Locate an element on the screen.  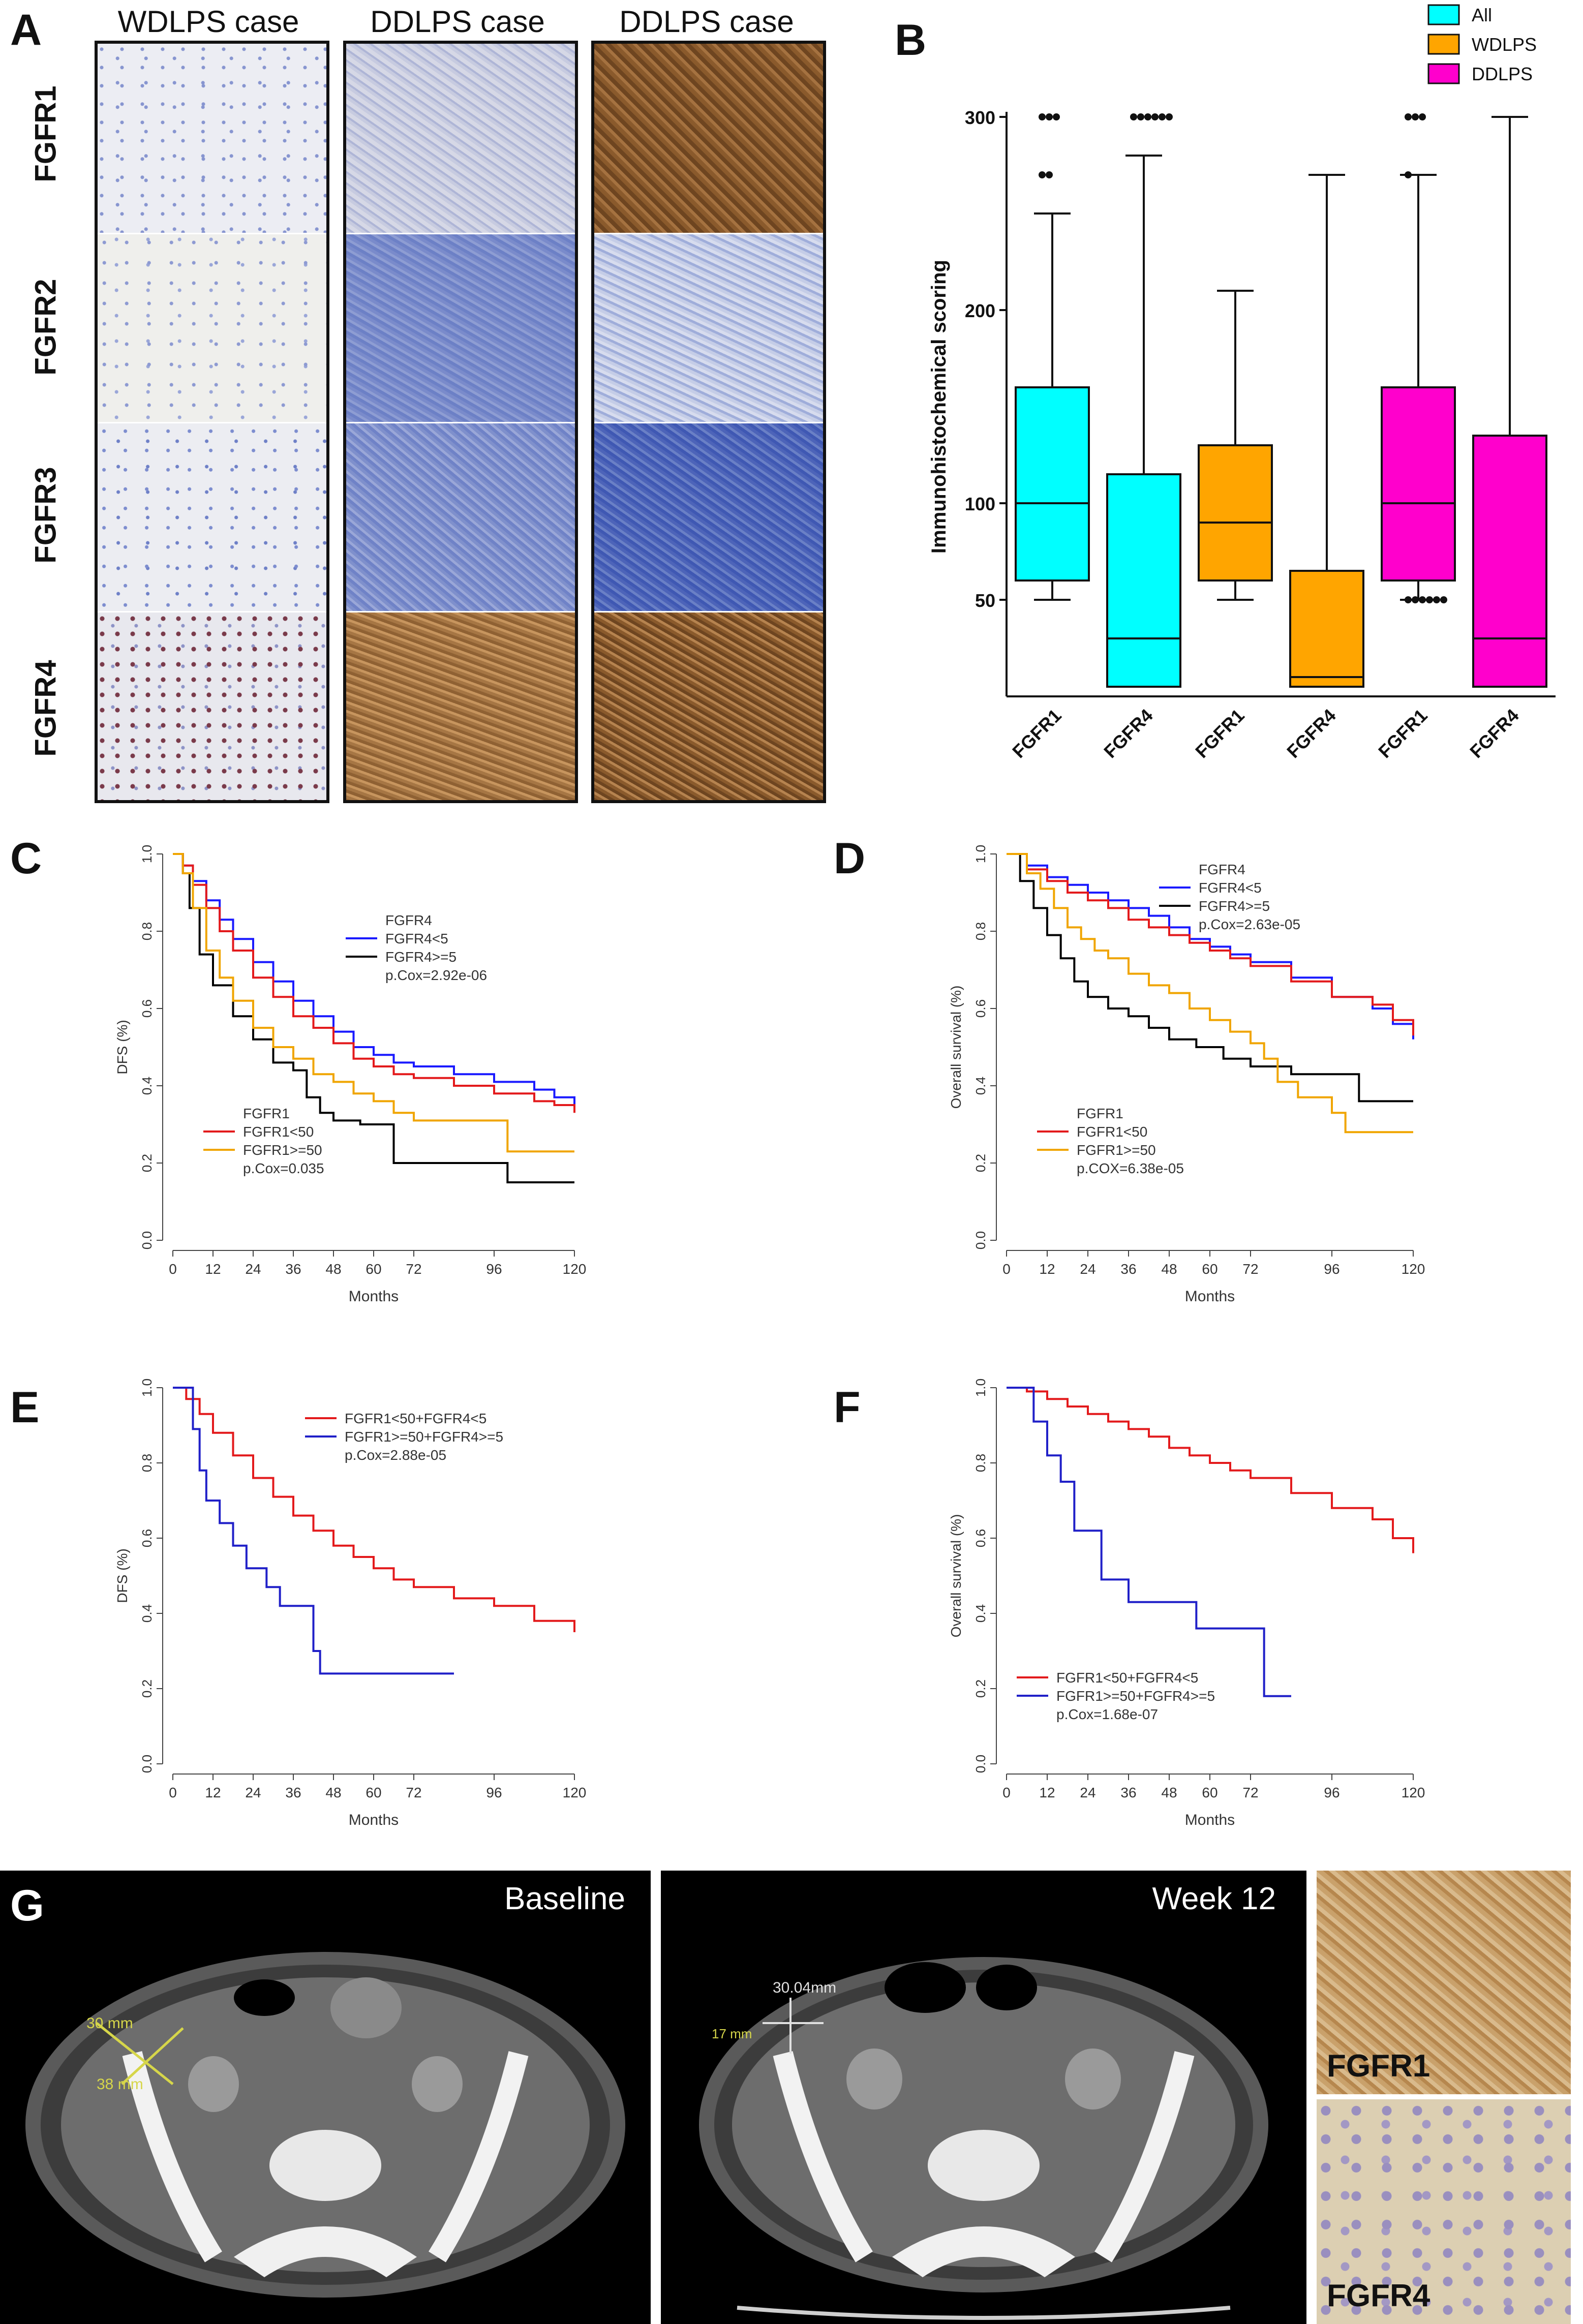
F-legend-entry: FGFR1<50+FGFR4<5 is located at coordinates (1127, 1678).